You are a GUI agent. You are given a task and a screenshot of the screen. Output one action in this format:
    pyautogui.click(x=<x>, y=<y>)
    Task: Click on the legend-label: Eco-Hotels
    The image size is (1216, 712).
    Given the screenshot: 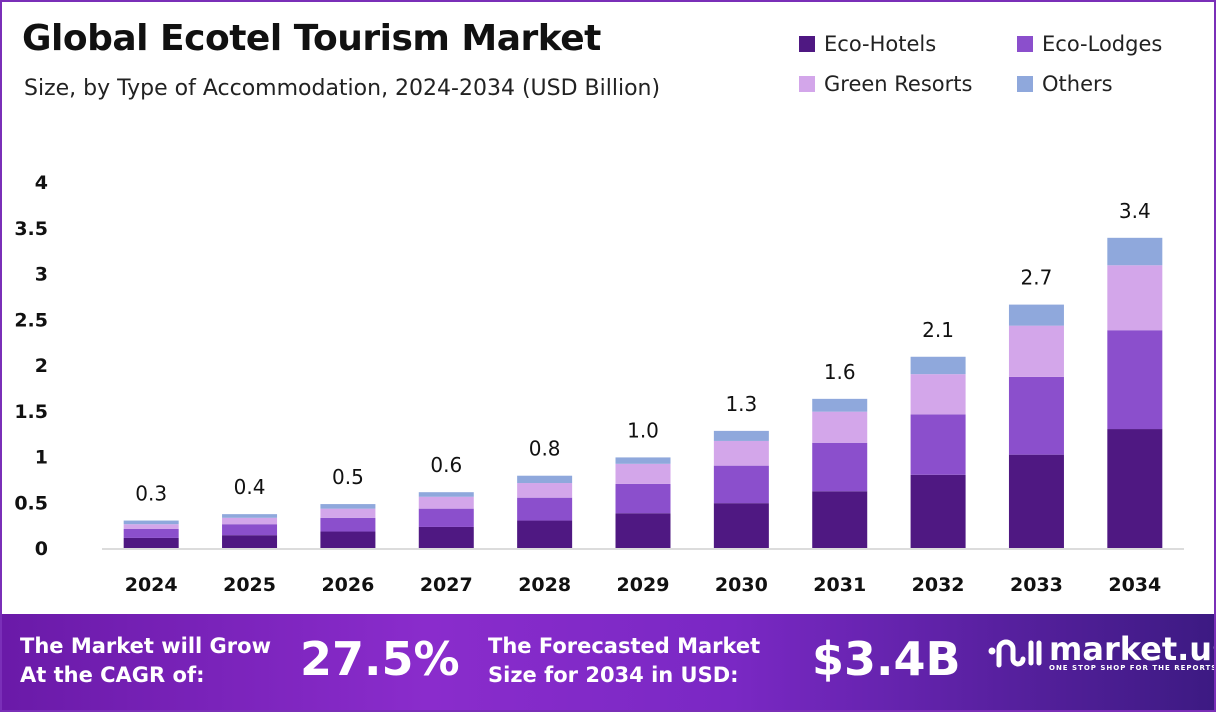 What is the action you would take?
    pyautogui.click(x=880, y=44)
    